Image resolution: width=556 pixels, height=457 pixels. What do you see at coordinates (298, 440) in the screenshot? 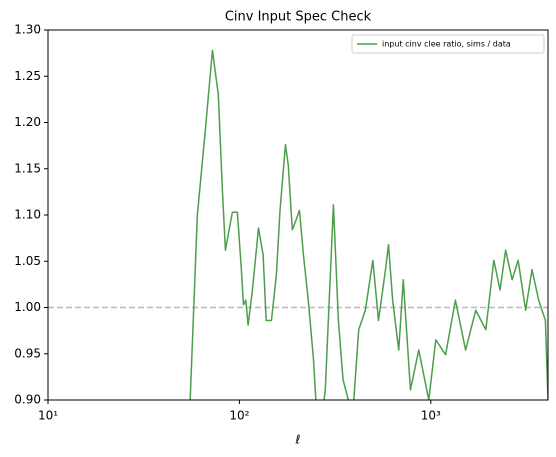
I see `x-axis-label: ℓ` at bounding box center [298, 440].